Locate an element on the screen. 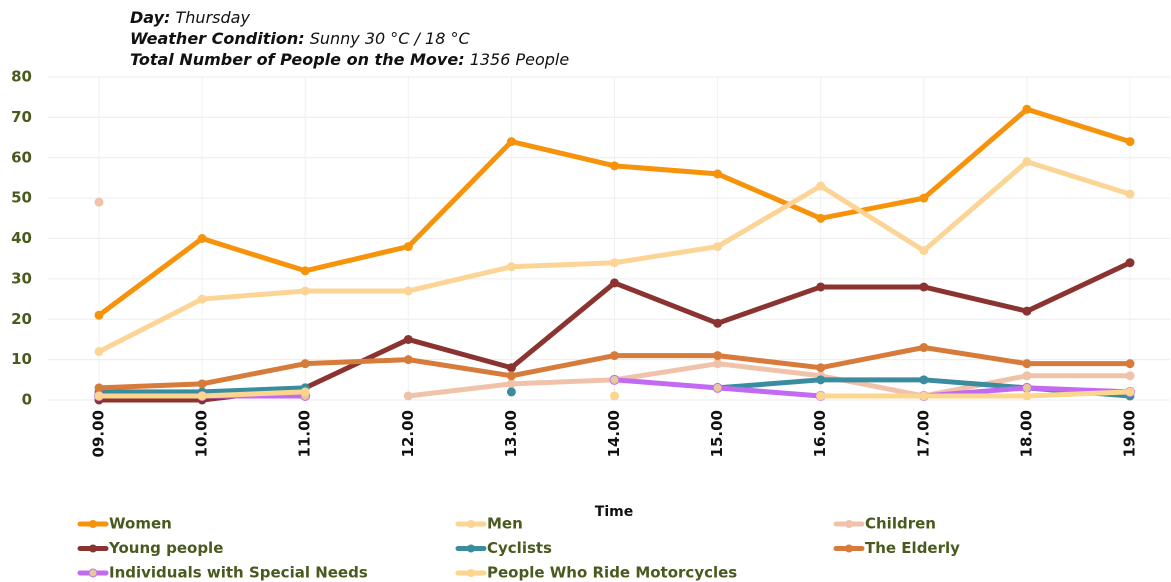 This screenshot has width=1171, height=582. y-tick-label: 60 is located at coordinates (21, 157).